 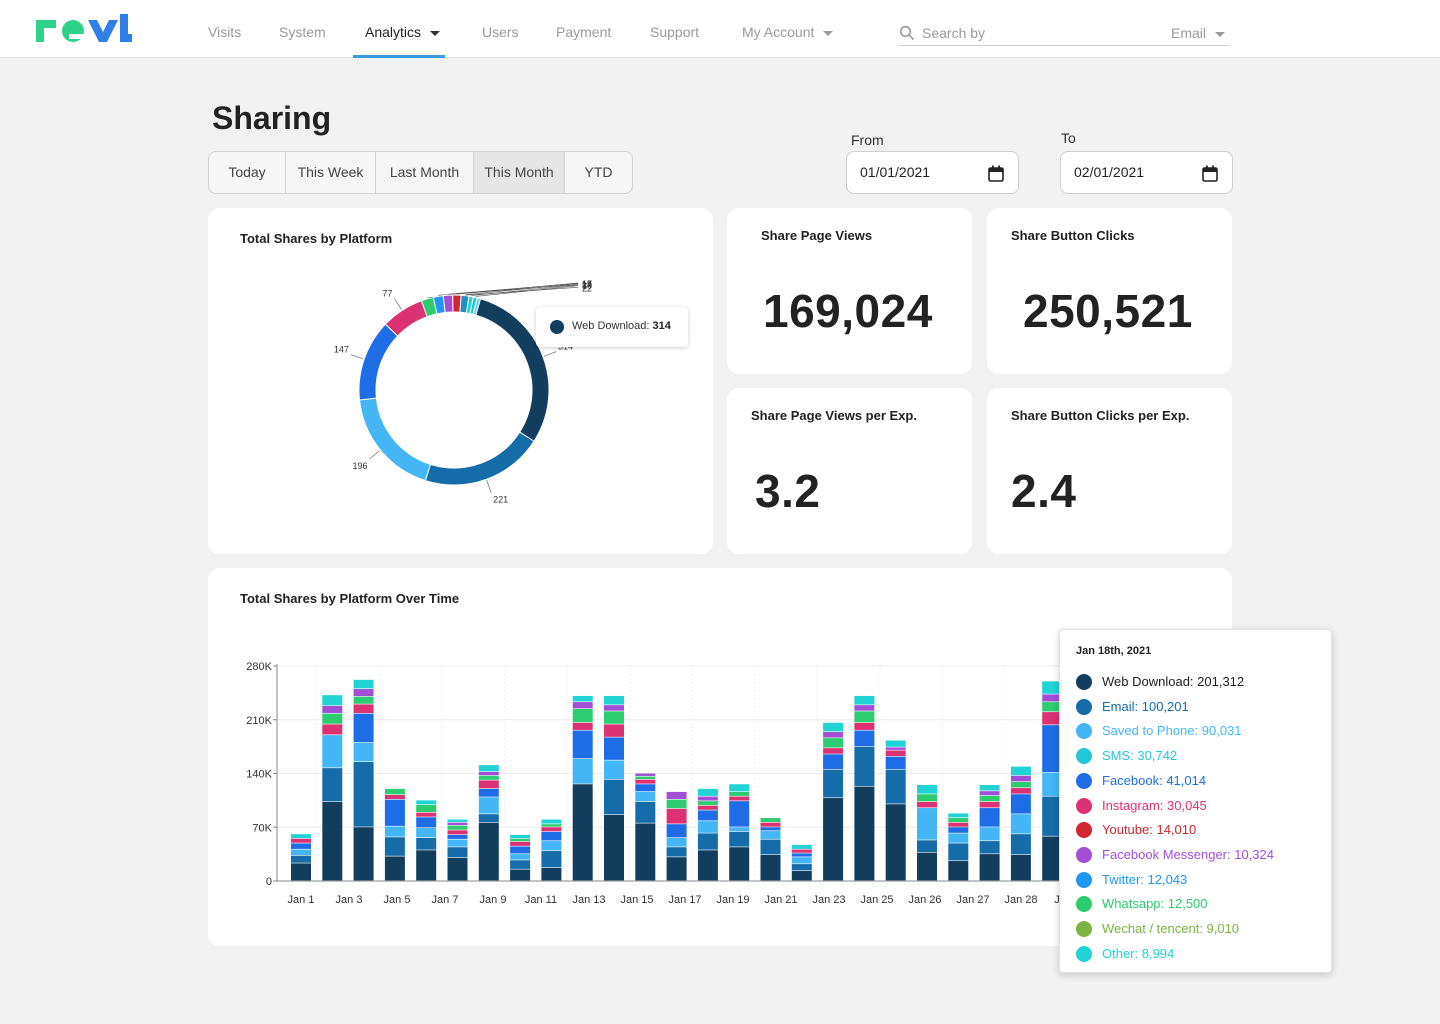 What do you see at coordinates (500, 32) in the screenshot?
I see `nav-item-users: Users` at bounding box center [500, 32].